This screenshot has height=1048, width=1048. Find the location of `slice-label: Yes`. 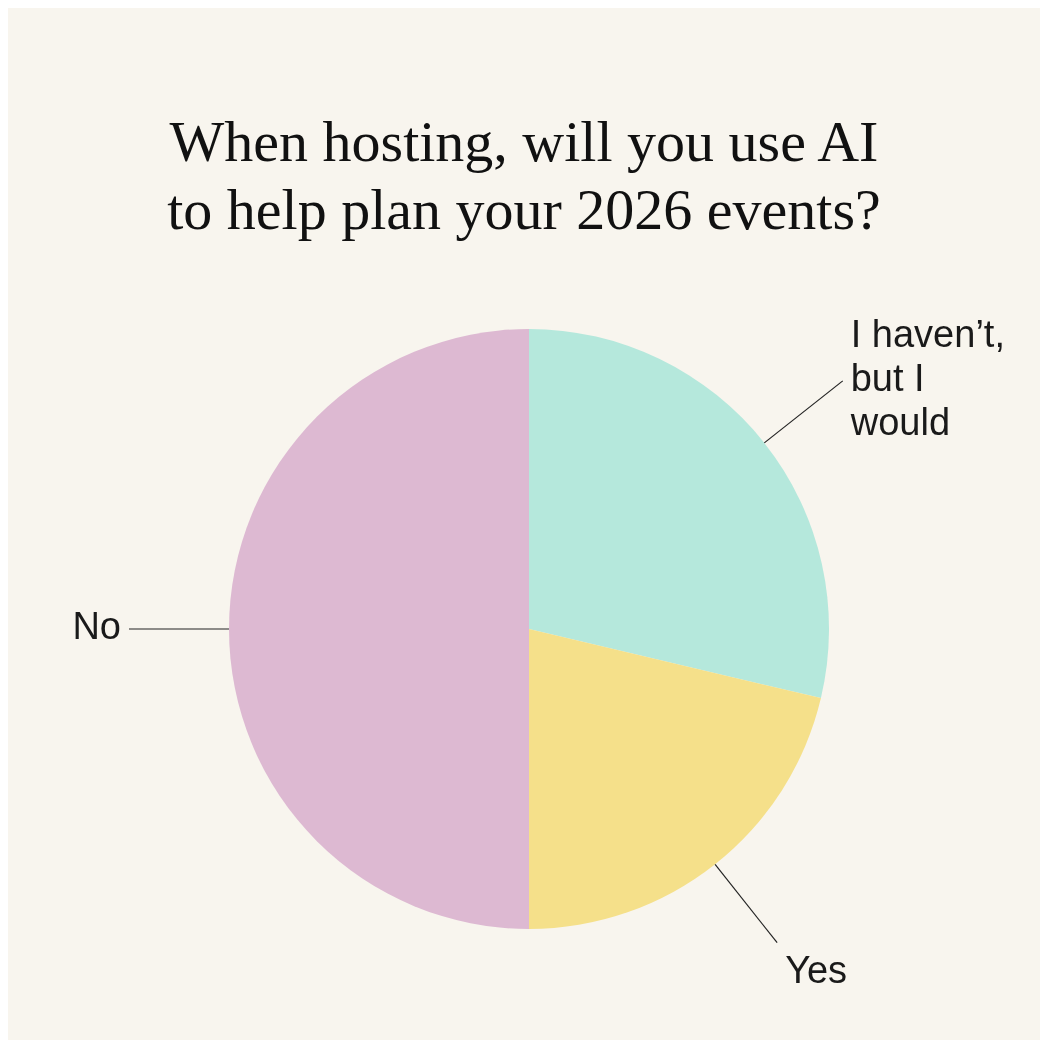

slice-label: Yes is located at coordinates (816, 969).